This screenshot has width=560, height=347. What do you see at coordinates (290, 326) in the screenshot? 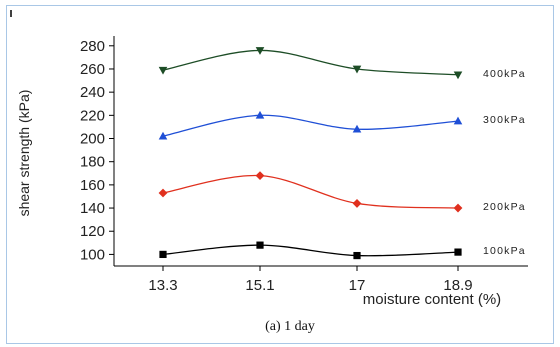
I see `figure-caption: (a) 1 day` at bounding box center [290, 326].